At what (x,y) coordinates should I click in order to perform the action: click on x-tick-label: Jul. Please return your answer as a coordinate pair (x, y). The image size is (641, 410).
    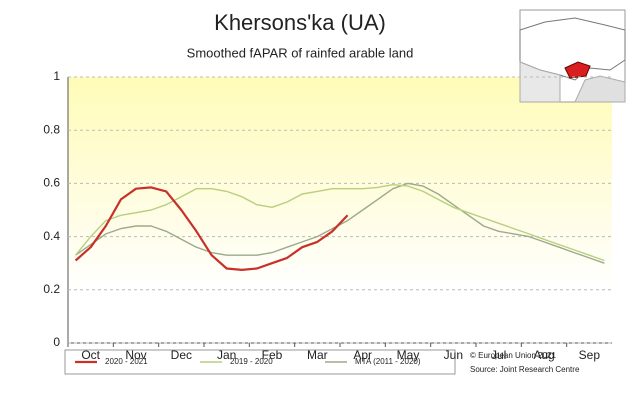
    Looking at the image, I should click on (498, 355).